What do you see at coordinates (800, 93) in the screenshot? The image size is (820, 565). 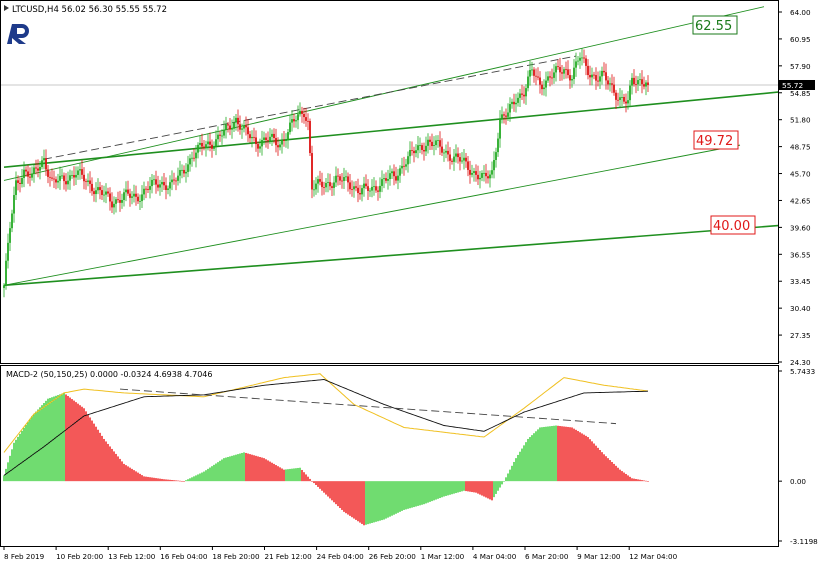 I see `y-tick-label: 54.85` at bounding box center [800, 93].